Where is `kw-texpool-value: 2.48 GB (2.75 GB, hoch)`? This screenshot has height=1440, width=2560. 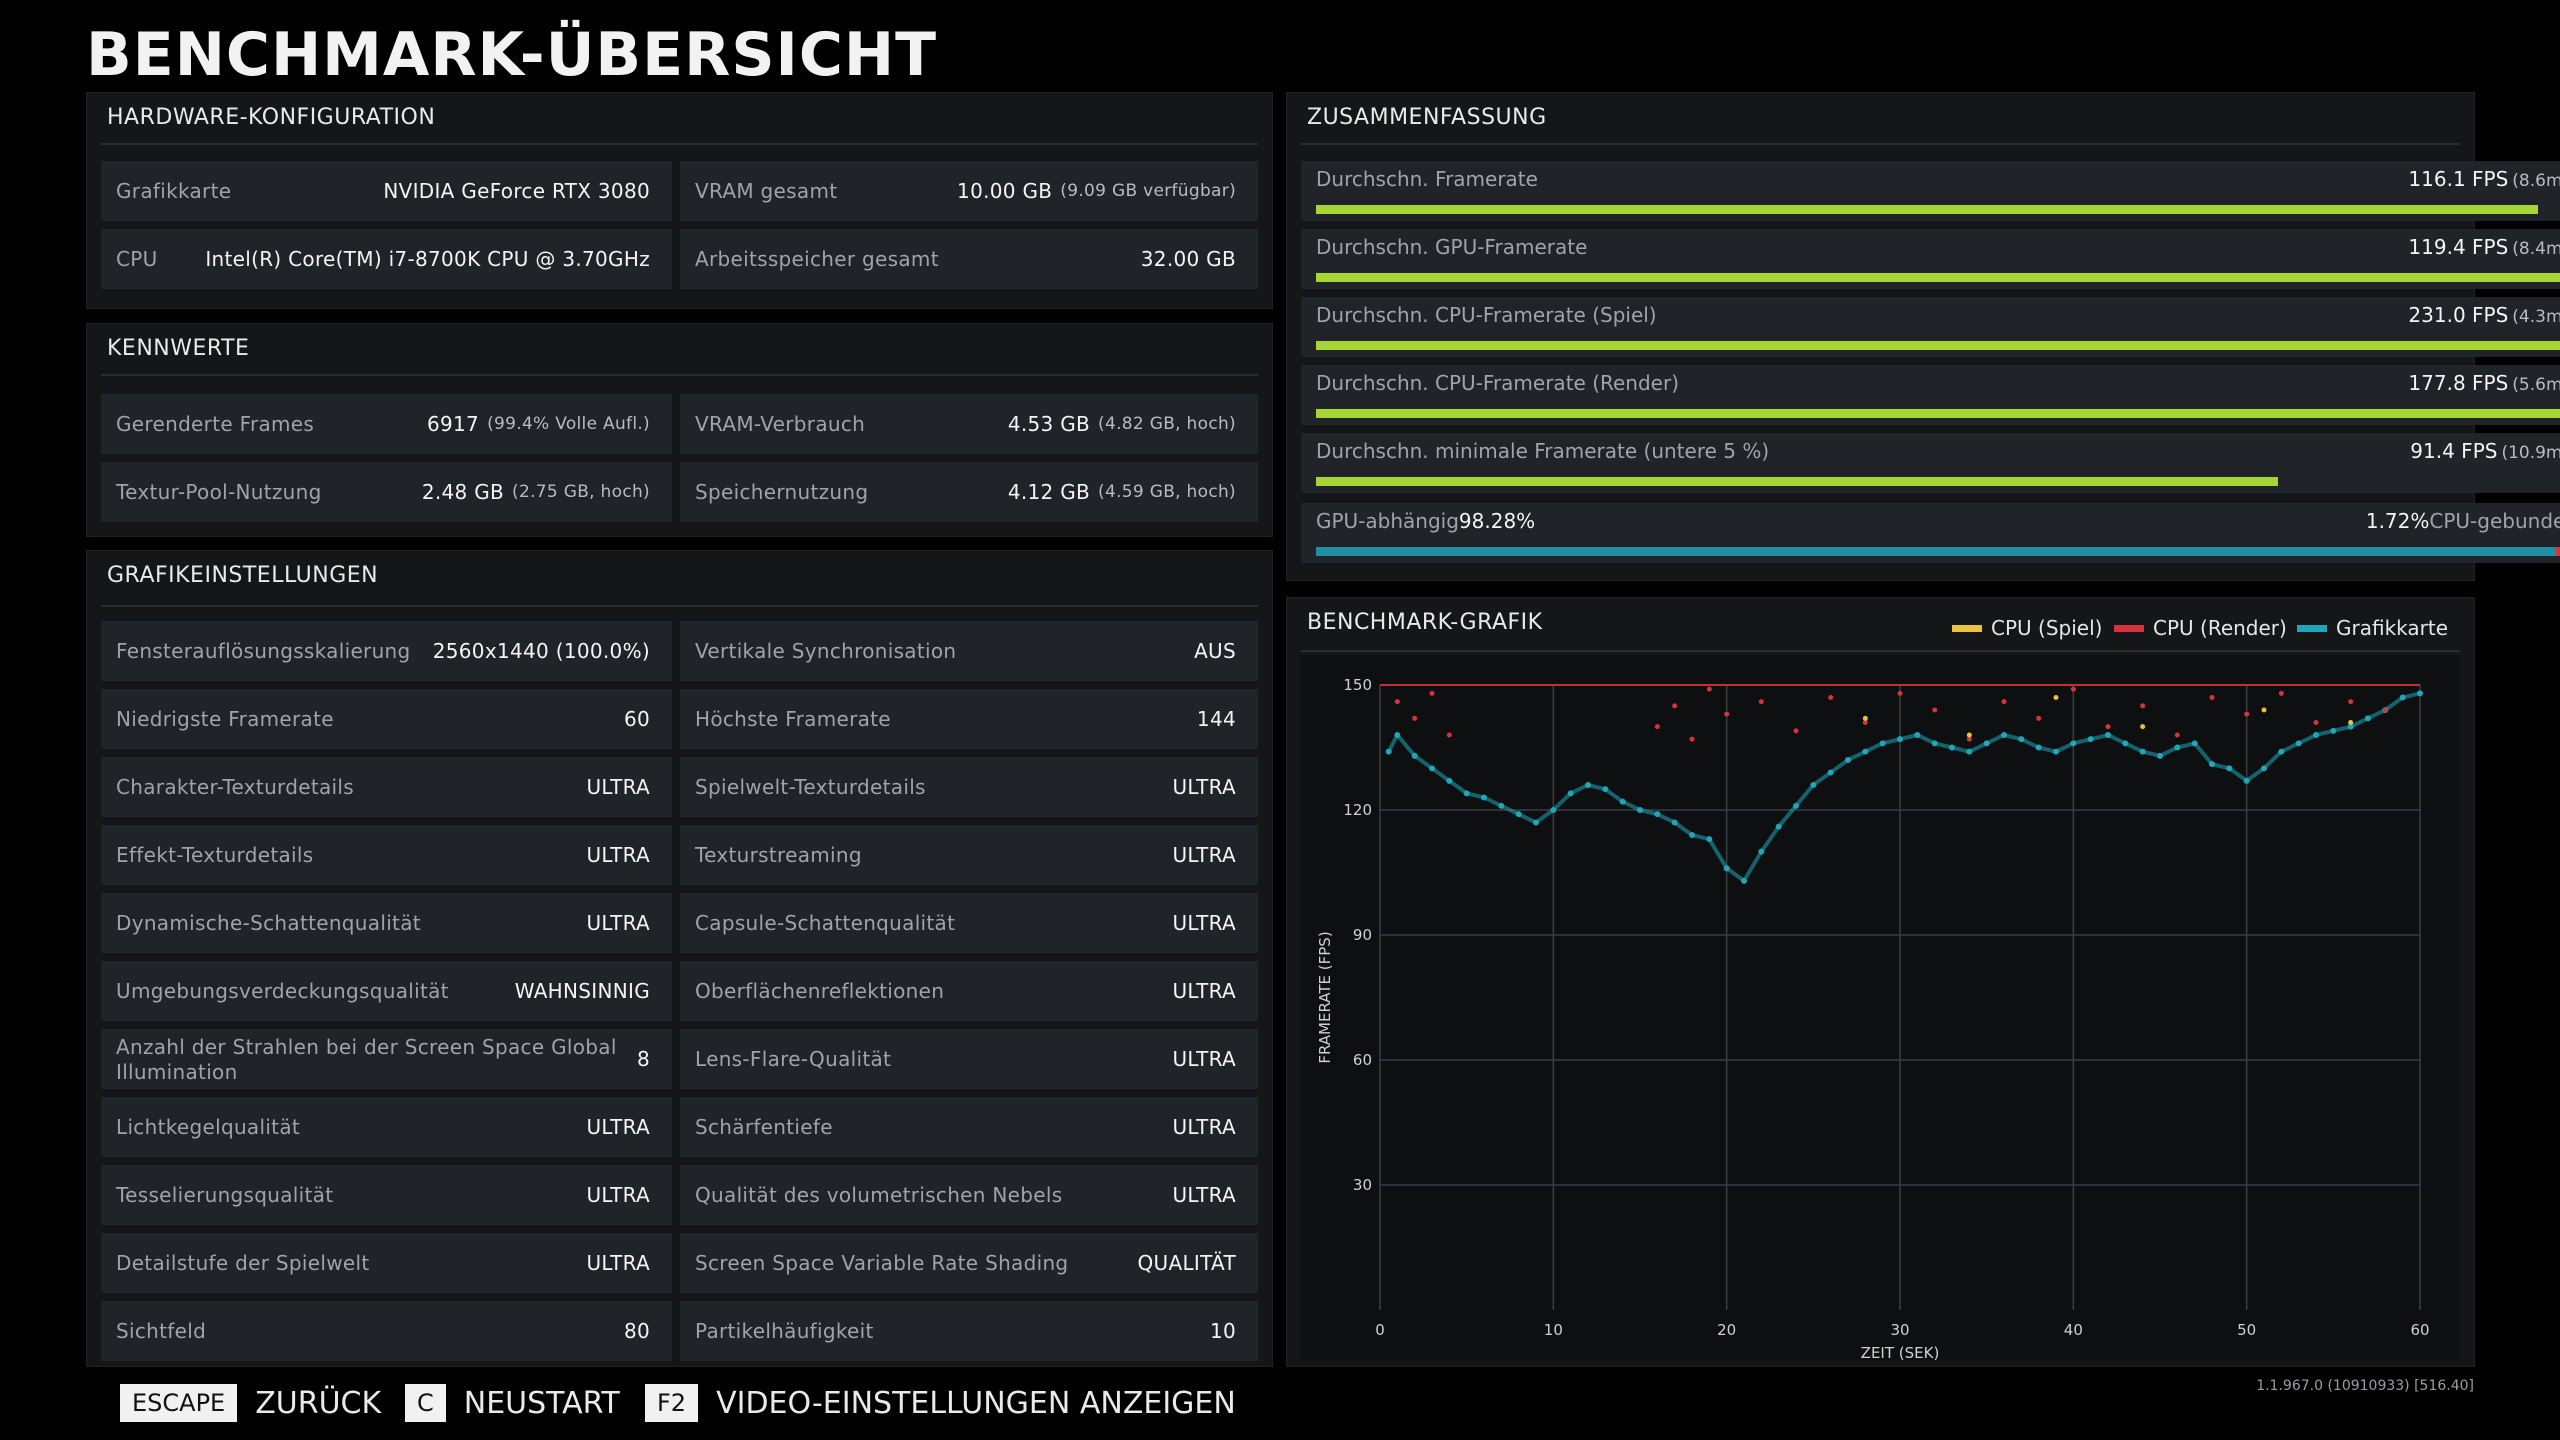 kw-texpool-value: 2.48 GB (2.75 GB, hoch) is located at coordinates (535, 492).